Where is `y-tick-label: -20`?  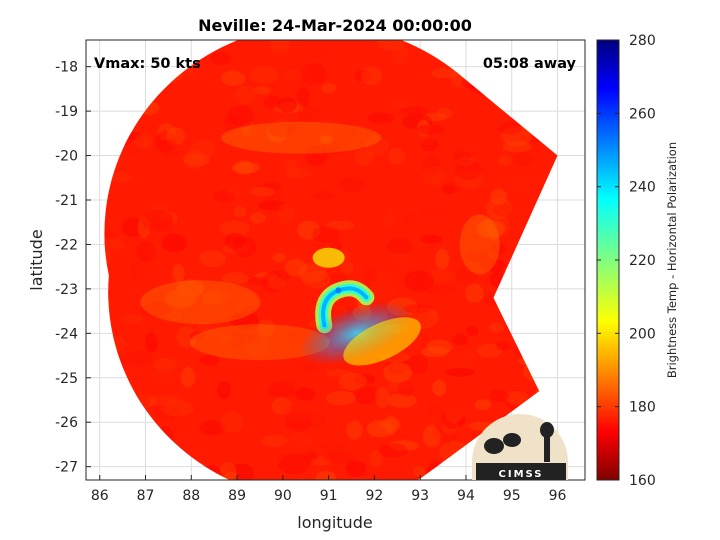
y-tick-label: -20 is located at coordinates (66, 157).